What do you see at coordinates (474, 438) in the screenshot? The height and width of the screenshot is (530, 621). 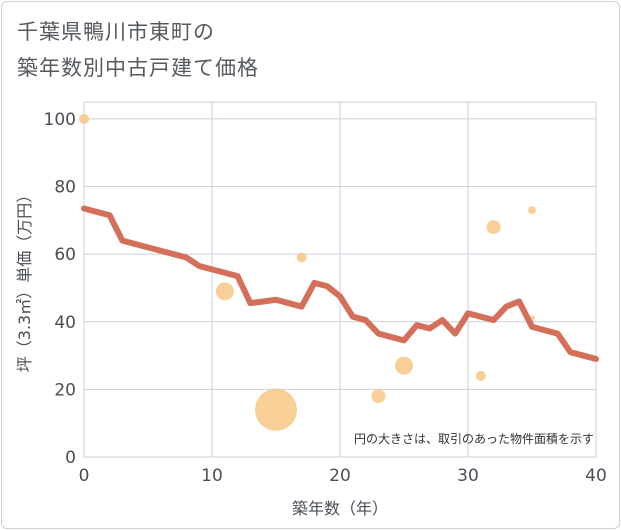 I see `size-note: 円の大きさは、取引のあった物件面積を示す` at bounding box center [474, 438].